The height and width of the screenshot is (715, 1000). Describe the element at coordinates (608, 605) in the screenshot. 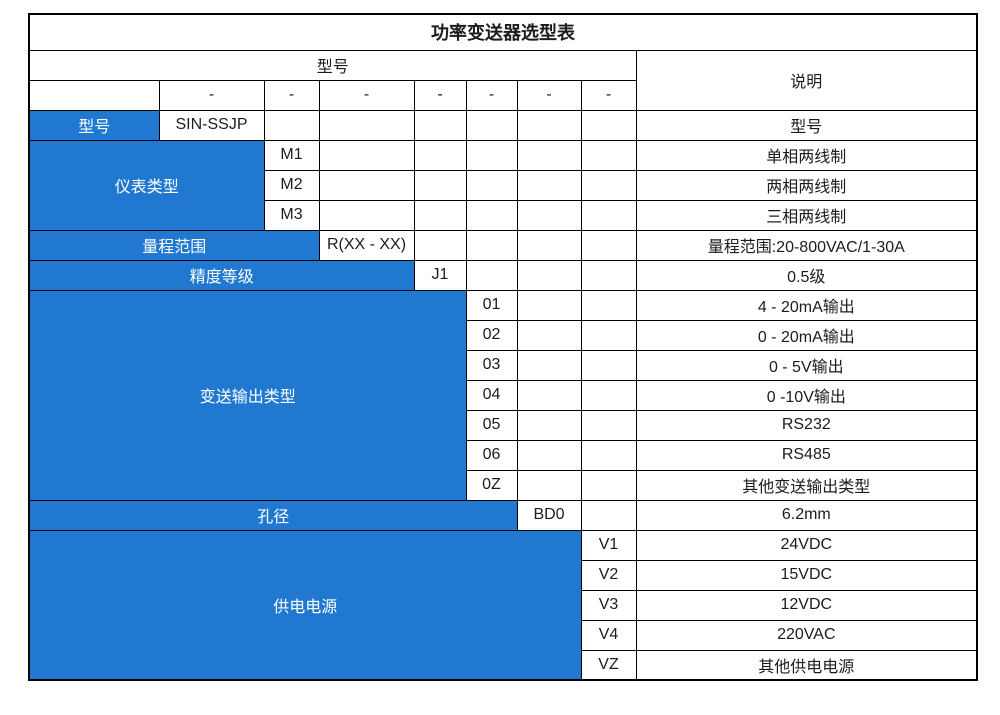

I see `code-cell: V3` at that location.